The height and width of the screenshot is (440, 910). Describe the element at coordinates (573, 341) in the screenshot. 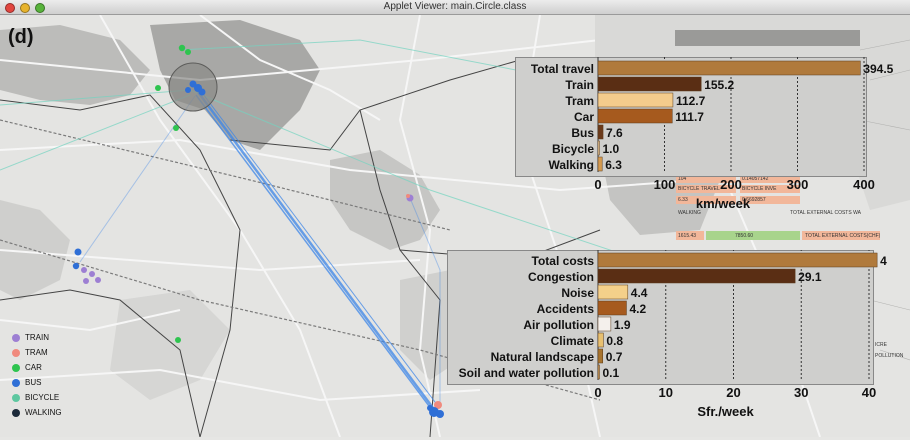

I see `category-label: Climate` at that location.